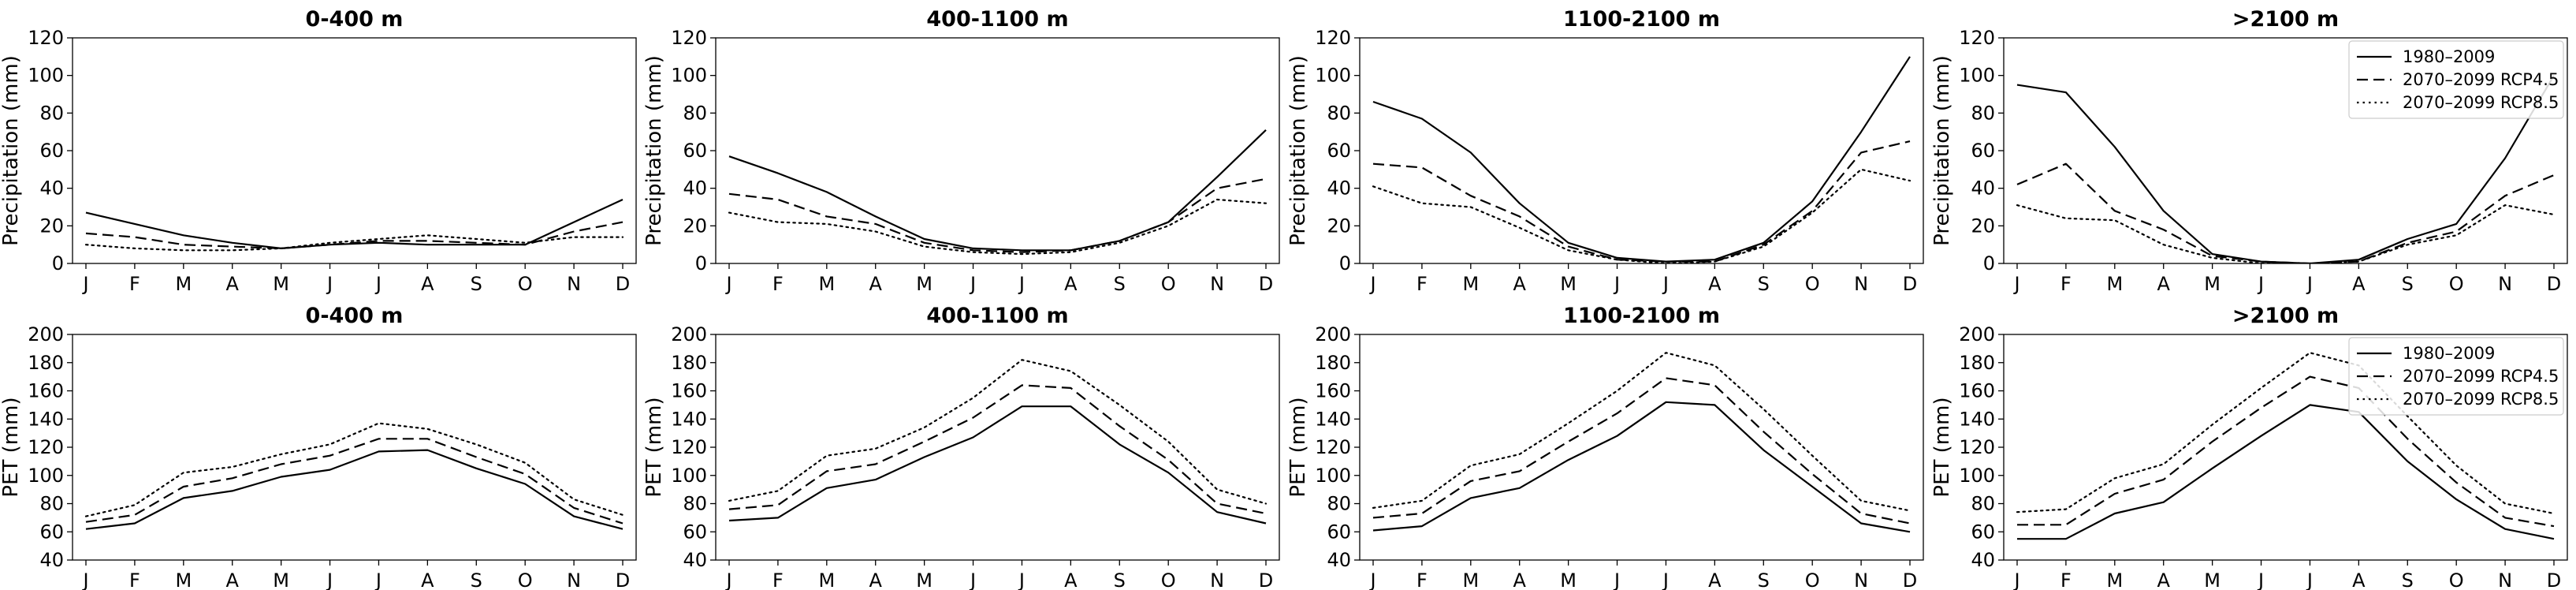 The image size is (2576, 590). Describe the element at coordinates (46, 334) in the screenshot. I see `y-tick-label: 200` at that location.